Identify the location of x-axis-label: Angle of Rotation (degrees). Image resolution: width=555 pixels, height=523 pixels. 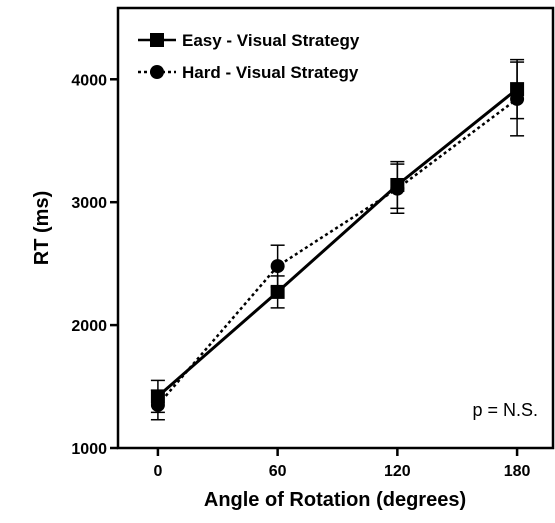
(335, 500).